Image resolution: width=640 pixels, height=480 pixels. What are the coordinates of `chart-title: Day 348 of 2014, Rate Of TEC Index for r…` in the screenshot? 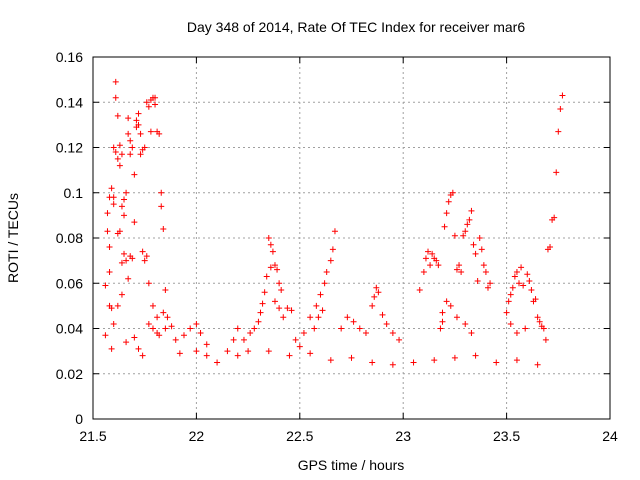 It's located at (356, 27).